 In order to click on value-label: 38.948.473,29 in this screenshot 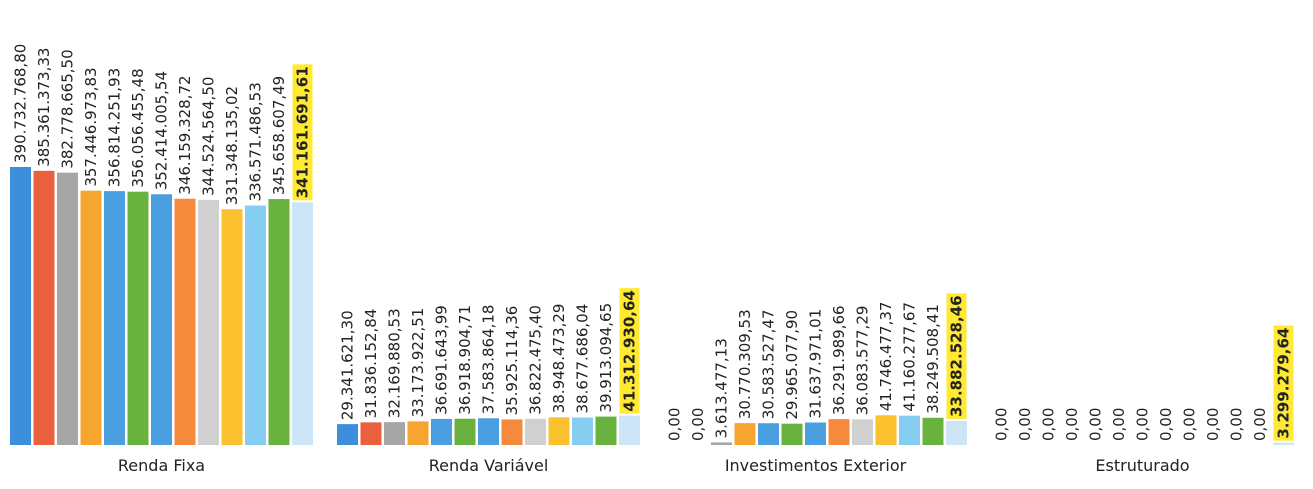, I will do `click(559, 359)`.